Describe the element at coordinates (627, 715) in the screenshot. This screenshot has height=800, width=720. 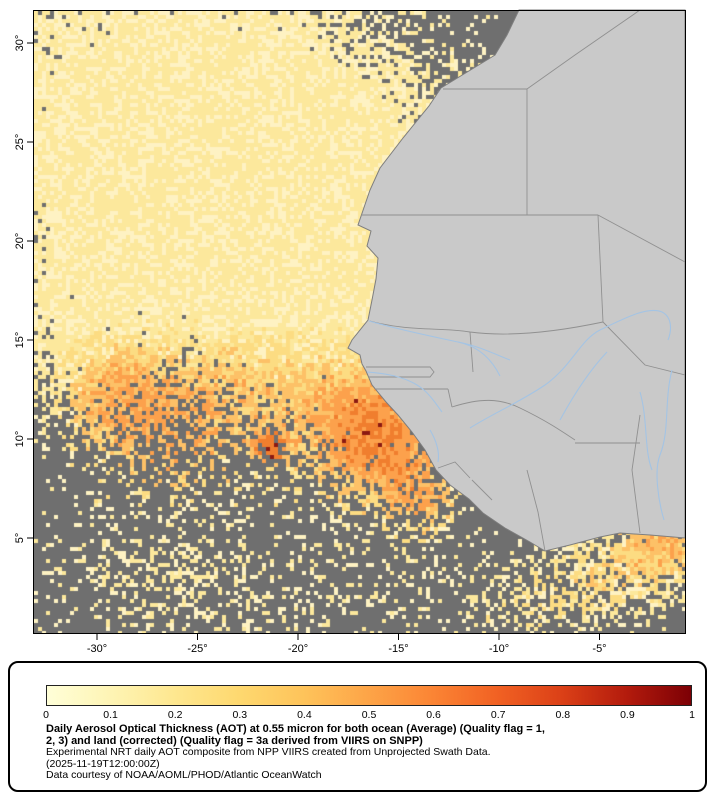
I see `colorbar-tick-label: 0.9` at that location.